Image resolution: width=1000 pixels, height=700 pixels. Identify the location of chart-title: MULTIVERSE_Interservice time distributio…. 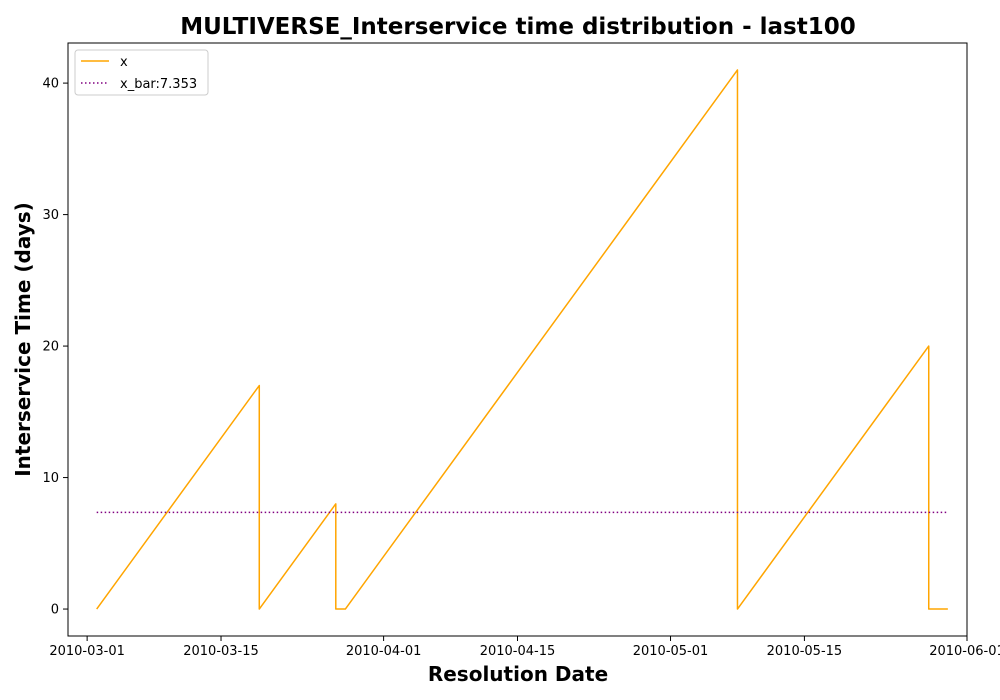
(518, 27).